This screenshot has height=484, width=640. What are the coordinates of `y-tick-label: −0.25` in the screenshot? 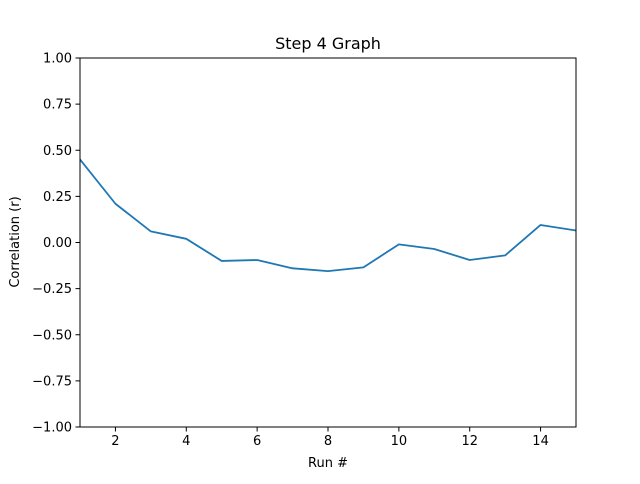 It's located at (52, 289).